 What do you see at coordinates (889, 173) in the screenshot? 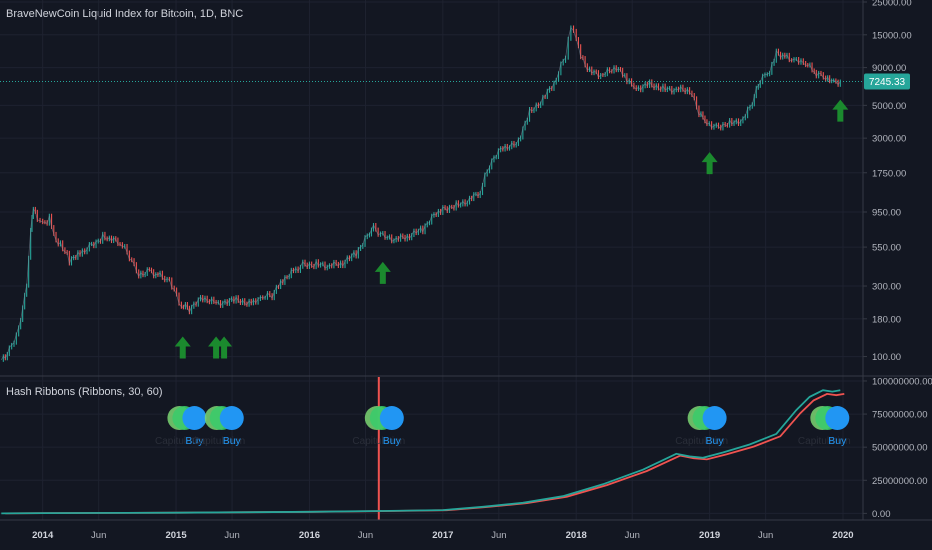
I see `price-tick-label: 1750.00` at bounding box center [889, 173].